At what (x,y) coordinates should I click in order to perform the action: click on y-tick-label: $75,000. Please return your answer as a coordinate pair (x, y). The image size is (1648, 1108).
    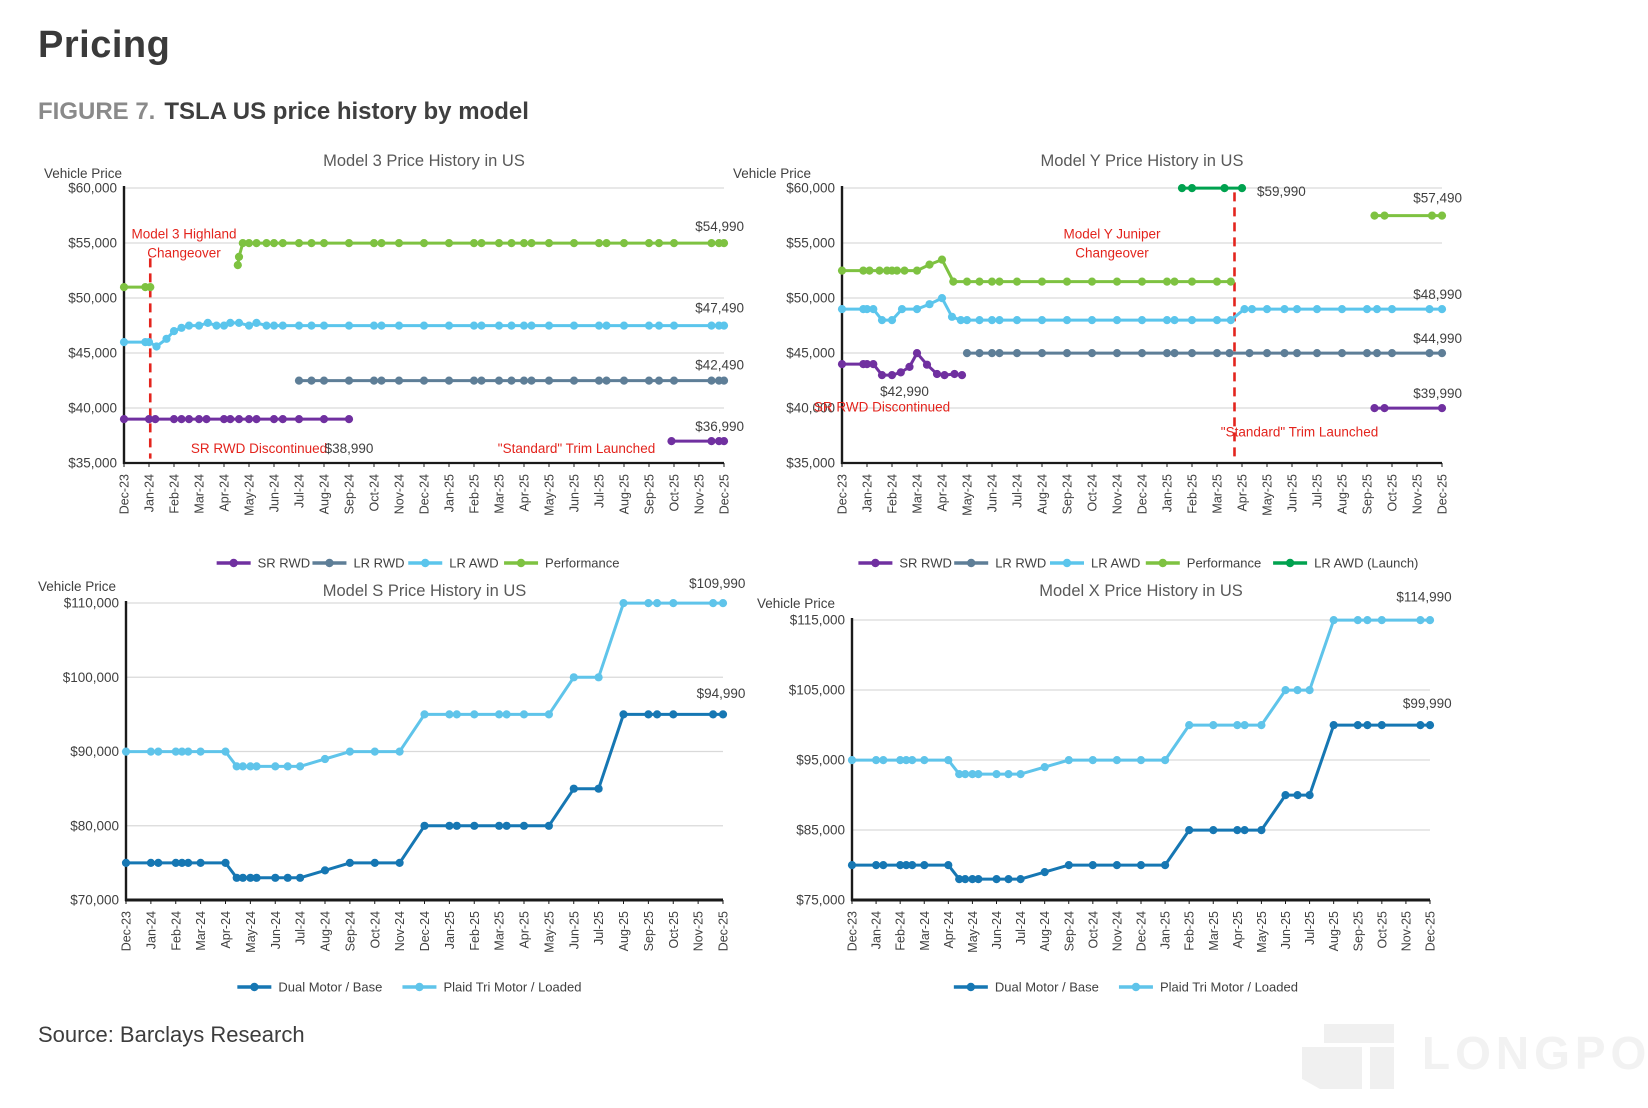
    Looking at the image, I should click on (820, 900).